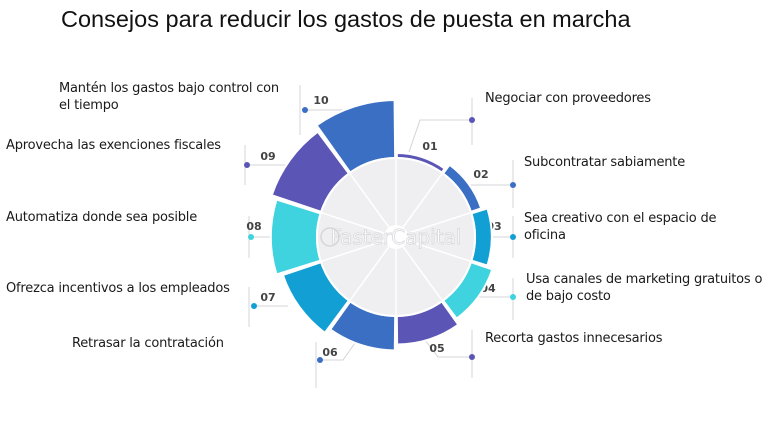 This screenshot has width=768, height=431. I want to click on center-hub, so click(396, 237).